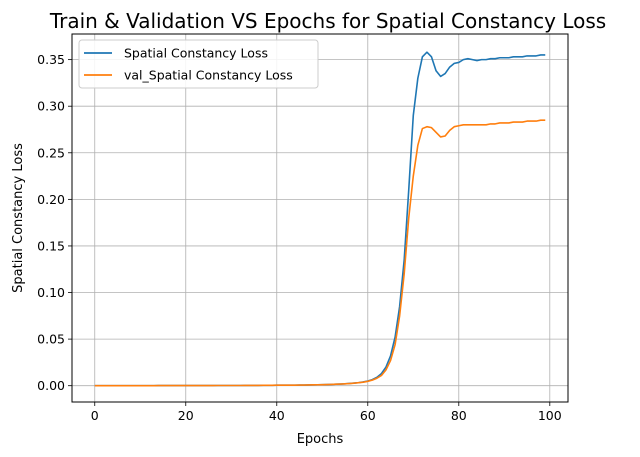 The image size is (640, 457). I want to click on y-tick-label: 0.05, so click(51, 339).